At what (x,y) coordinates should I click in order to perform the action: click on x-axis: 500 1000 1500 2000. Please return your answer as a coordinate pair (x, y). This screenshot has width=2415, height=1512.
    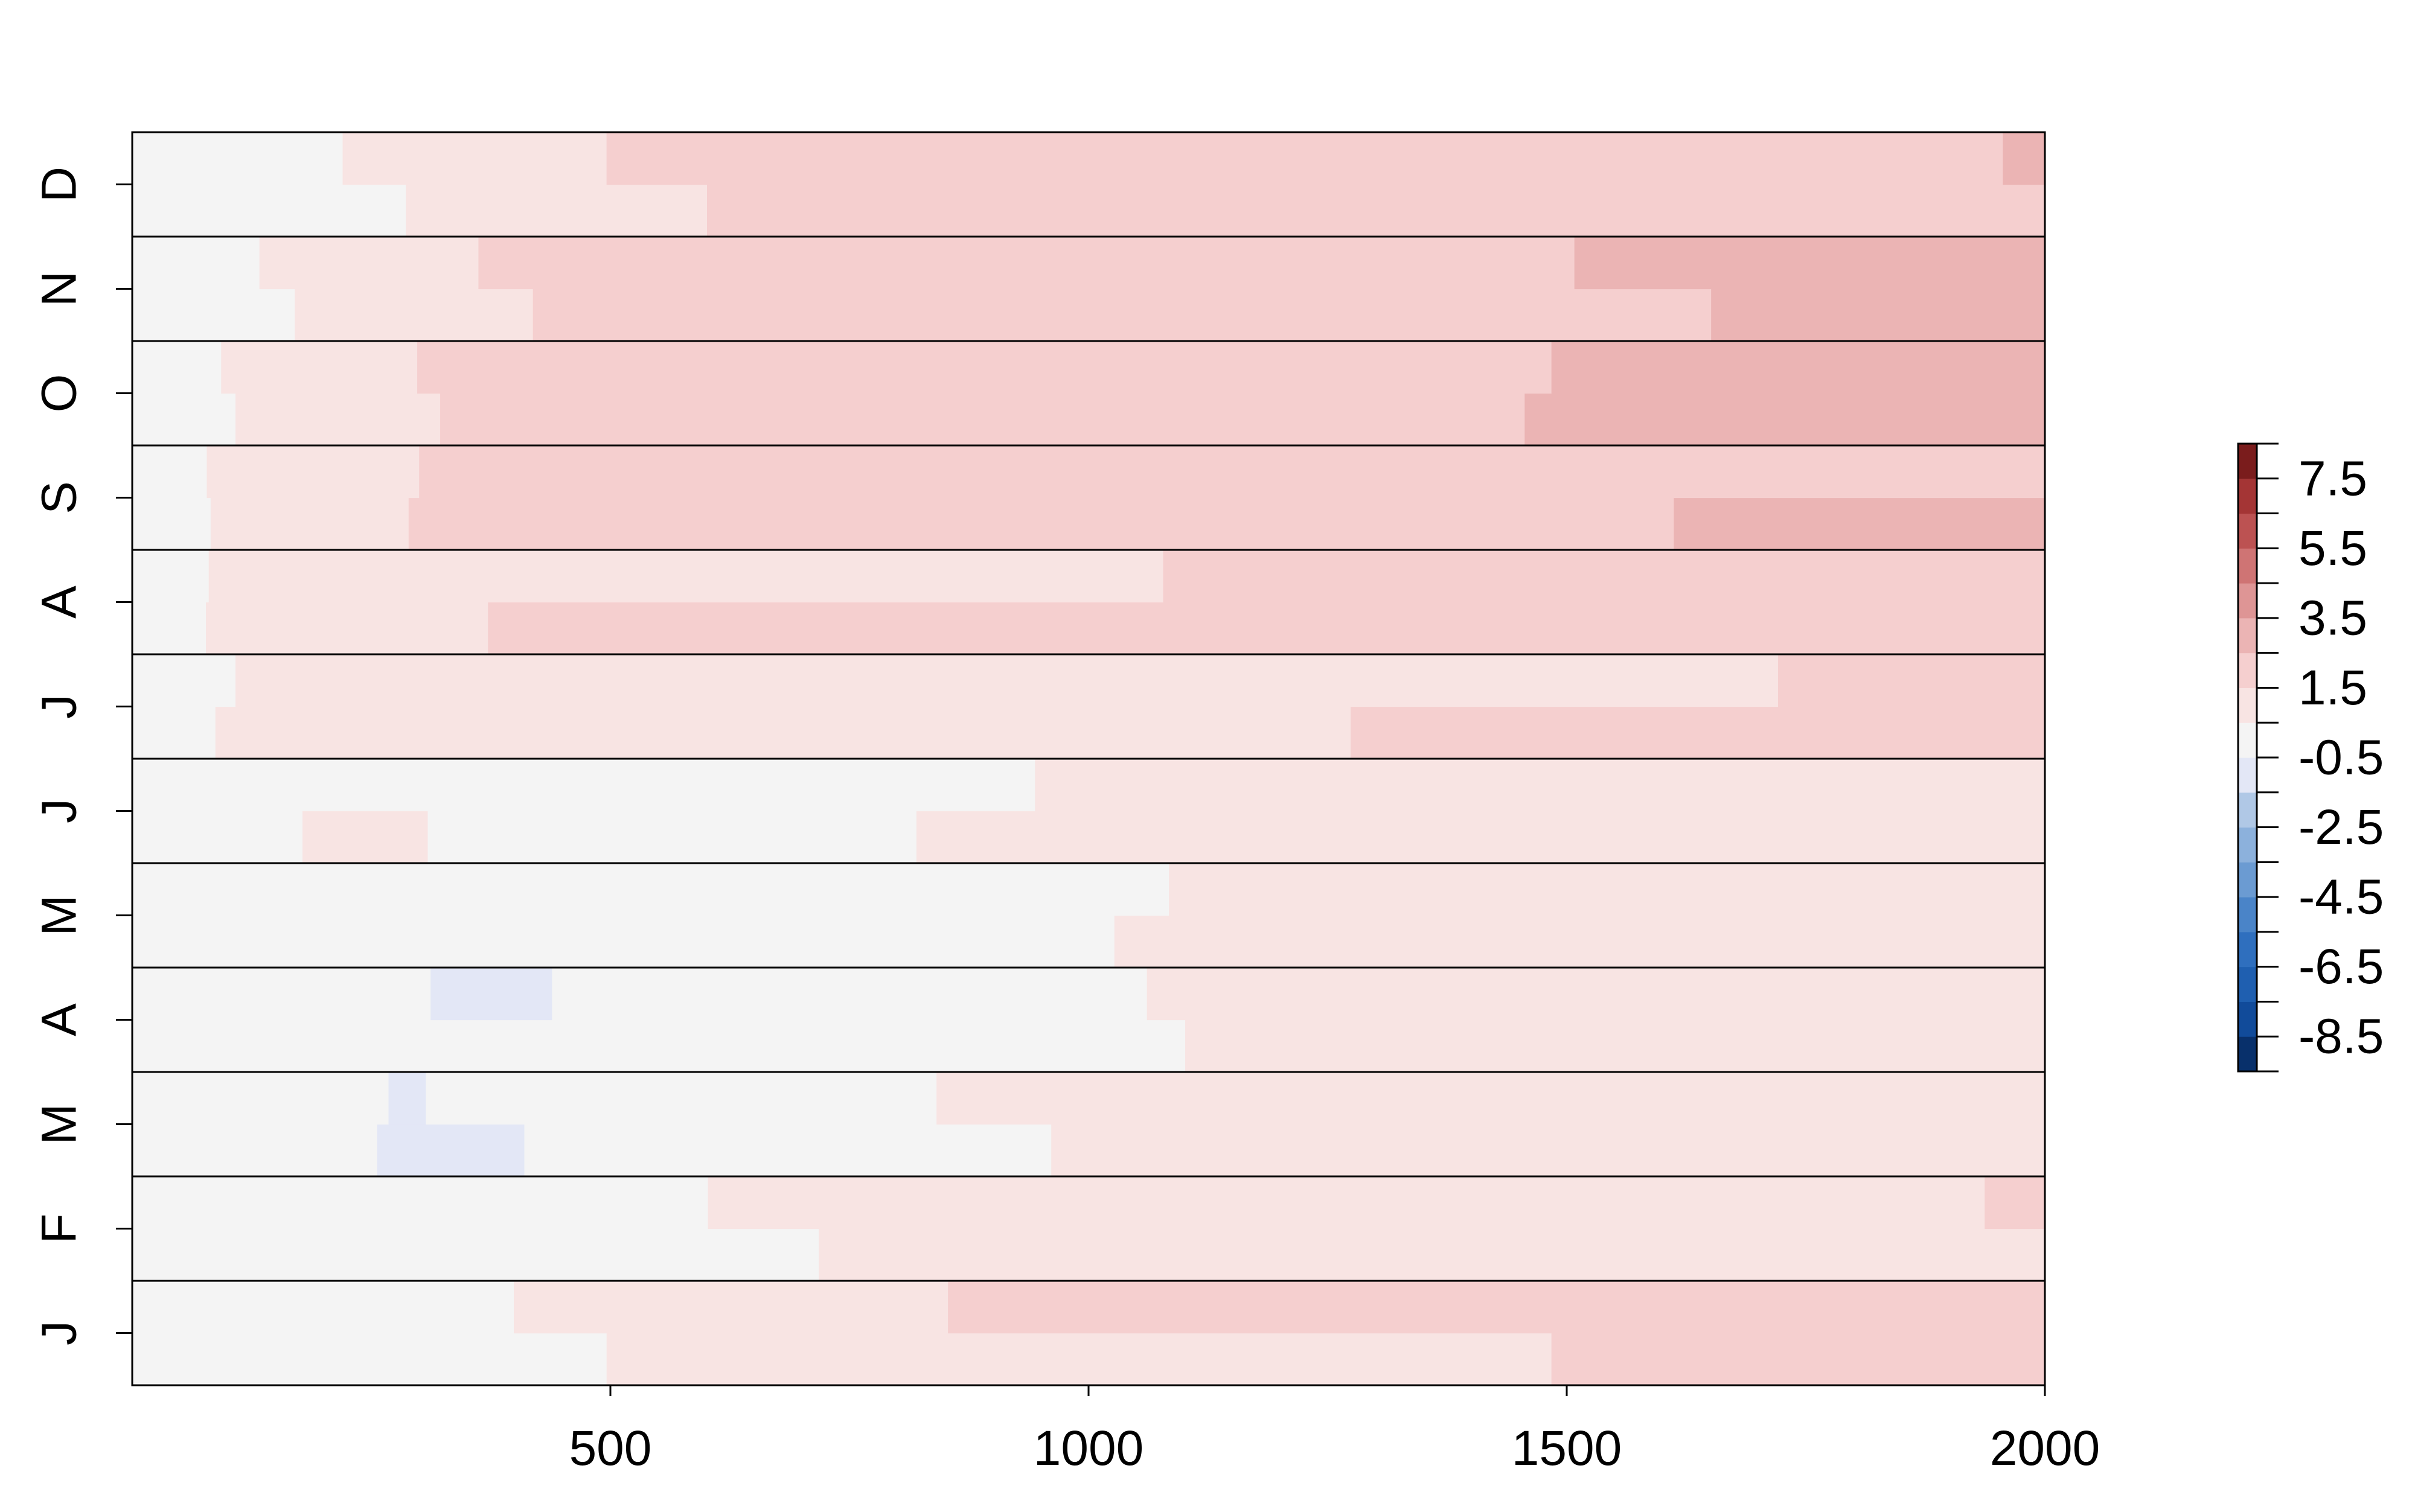
    Looking at the image, I should click on (1335, 1431).